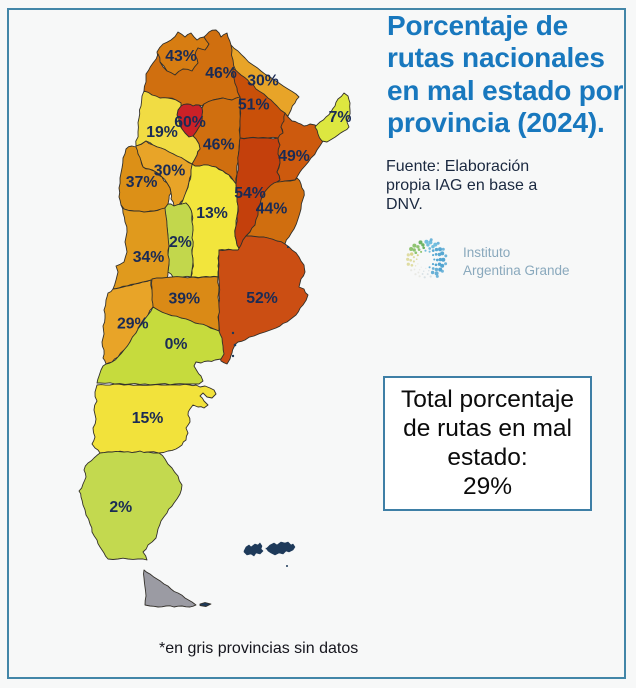 This screenshot has height=688, width=636. I want to click on svg-text: 13%, so click(212, 213).